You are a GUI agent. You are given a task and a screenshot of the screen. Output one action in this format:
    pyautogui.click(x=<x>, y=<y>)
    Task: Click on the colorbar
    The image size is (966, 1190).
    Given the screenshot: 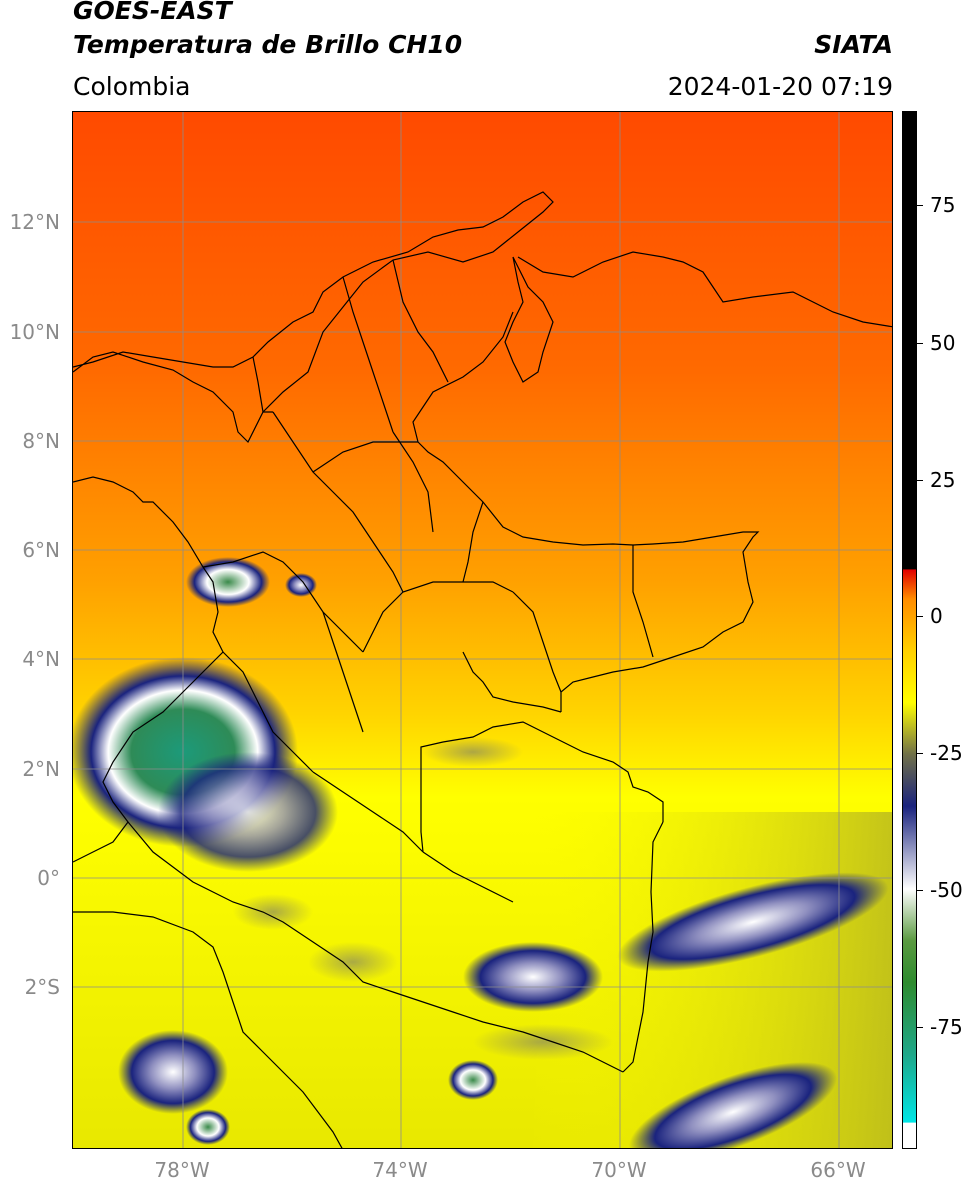 What is the action you would take?
    pyautogui.click(x=909, y=630)
    